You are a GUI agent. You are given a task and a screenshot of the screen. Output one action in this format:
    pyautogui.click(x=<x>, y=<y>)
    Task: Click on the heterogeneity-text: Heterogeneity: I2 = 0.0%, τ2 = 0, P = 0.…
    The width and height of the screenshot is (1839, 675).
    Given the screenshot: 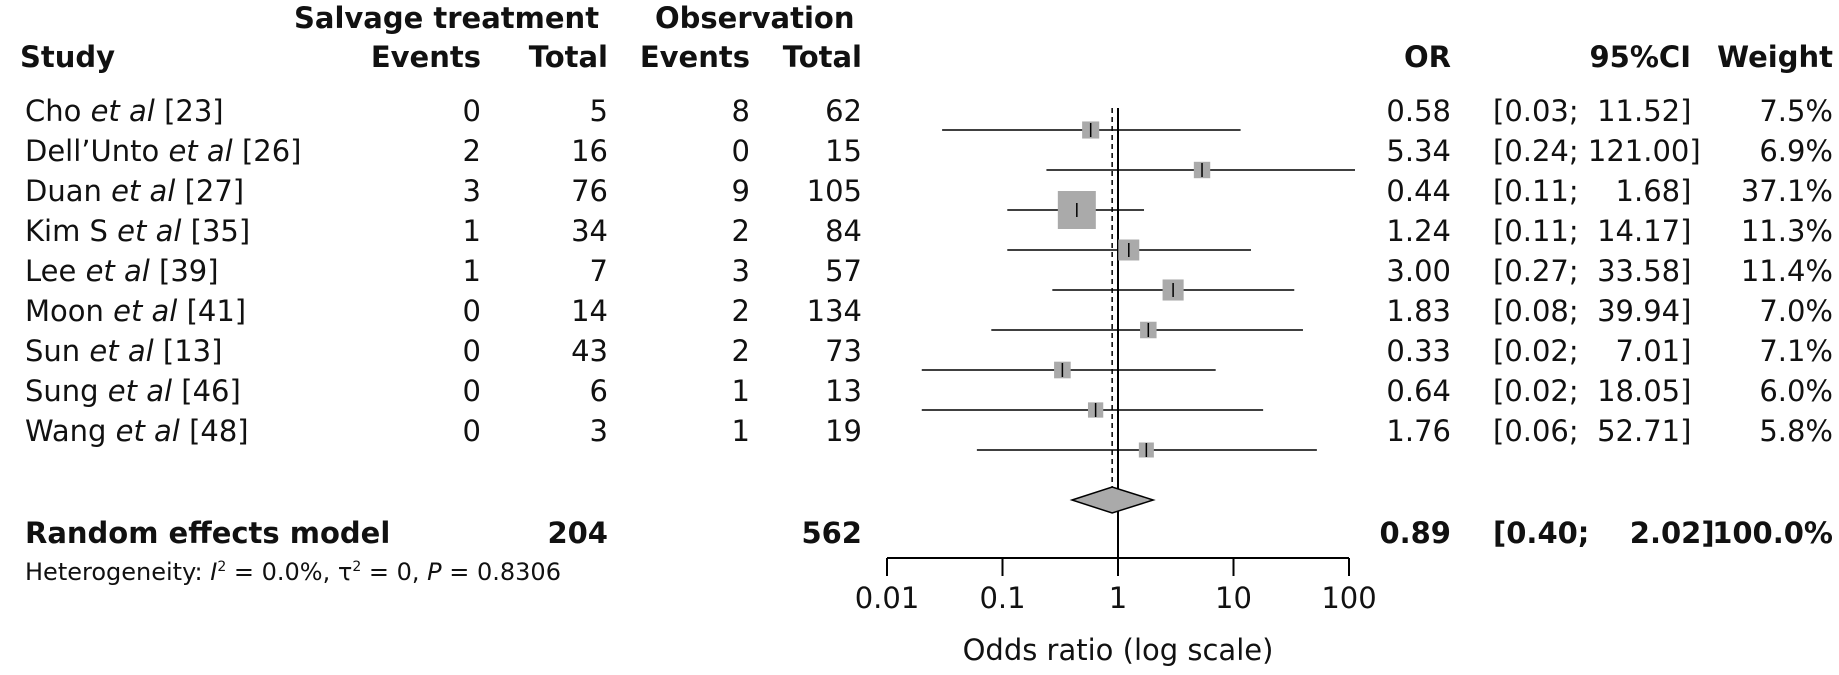 What is the action you would take?
    pyautogui.click(x=293, y=572)
    